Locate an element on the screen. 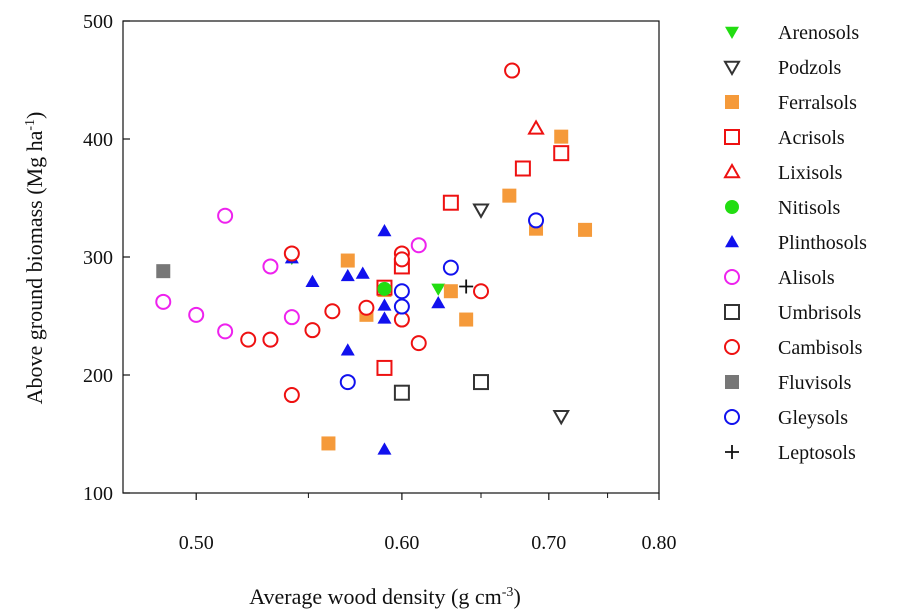 This screenshot has width=899, height=614. legend-label-umbrisols: Umbrisols is located at coordinates (820, 313).